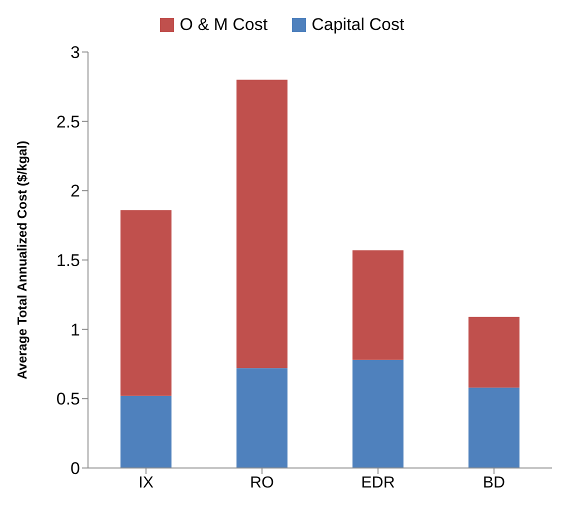 The image size is (564, 520). What do you see at coordinates (358, 25) in the screenshot?
I see `legend-label: Capital Cost` at bounding box center [358, 25].